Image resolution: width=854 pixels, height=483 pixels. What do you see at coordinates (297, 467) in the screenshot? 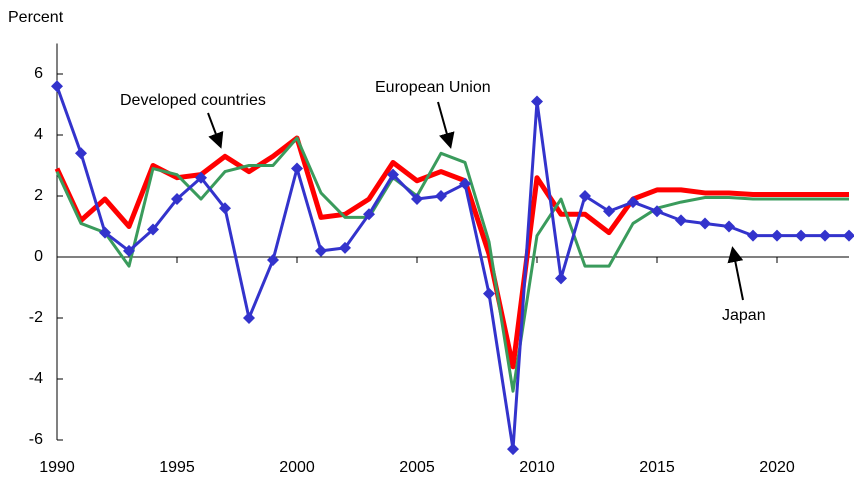
I see `x-tick-label: 2000` at bounding box center [297, 467].